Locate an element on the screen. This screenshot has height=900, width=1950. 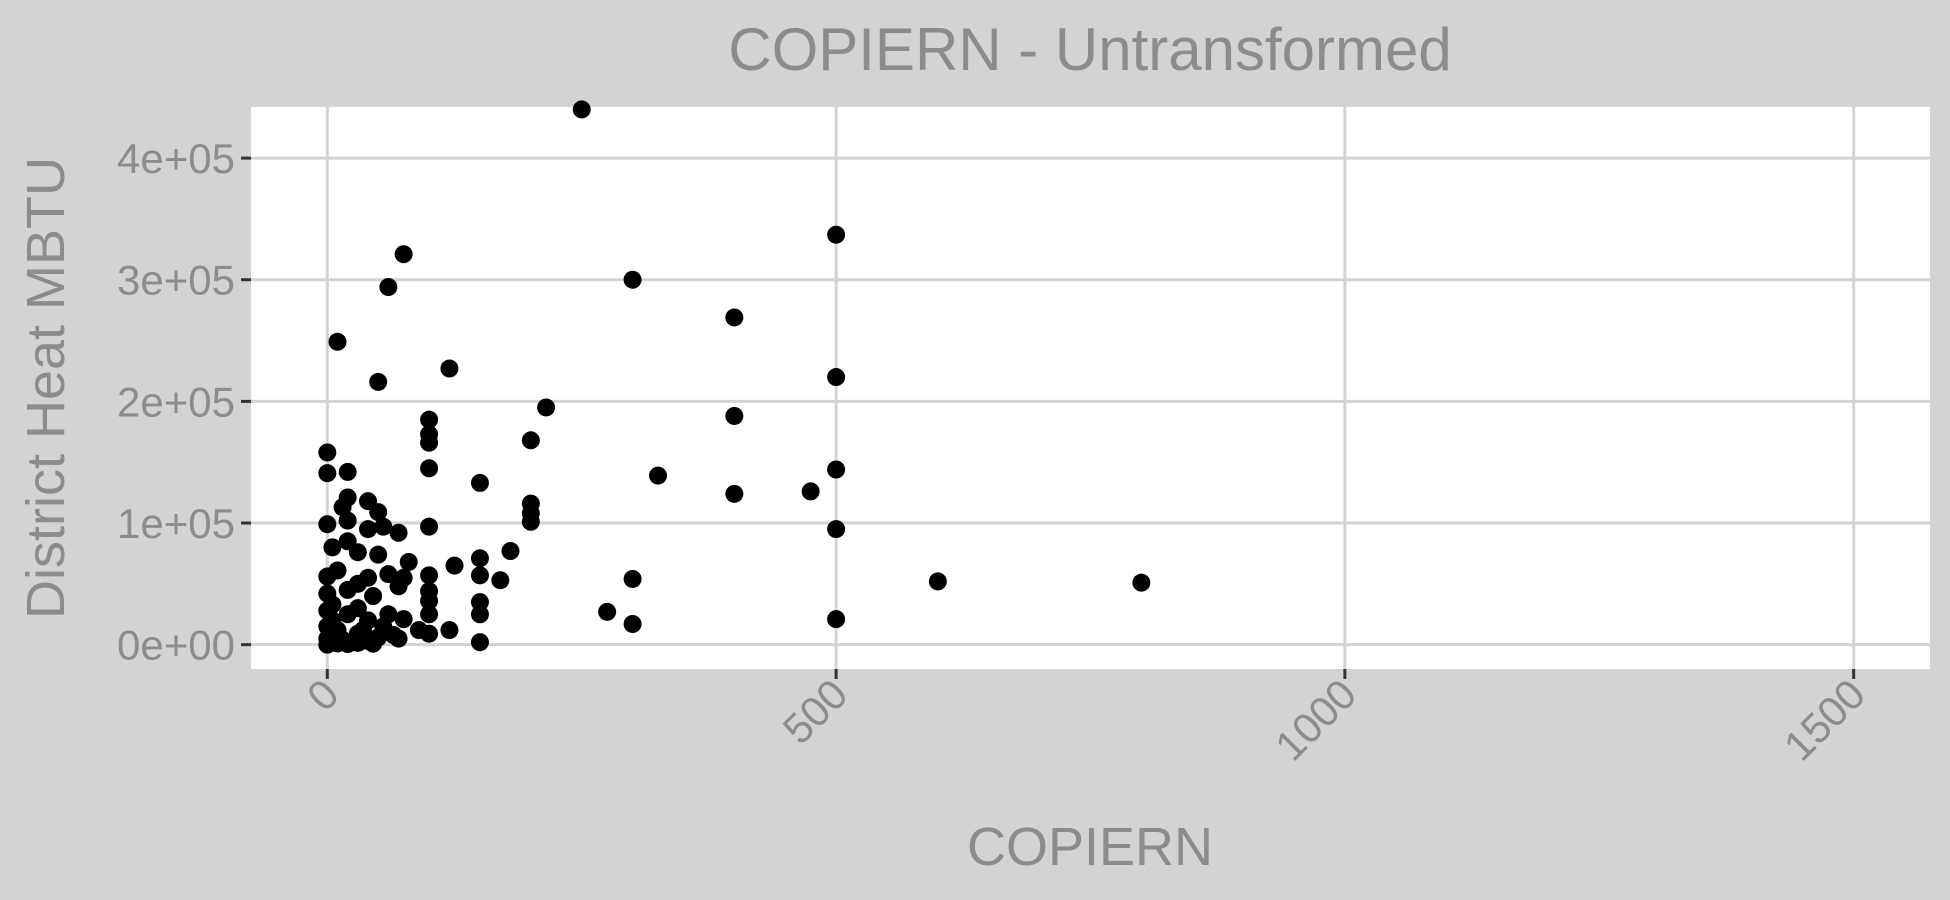
chart-title: COPIERN - Untransformed is located at coordinates (1090, 49).